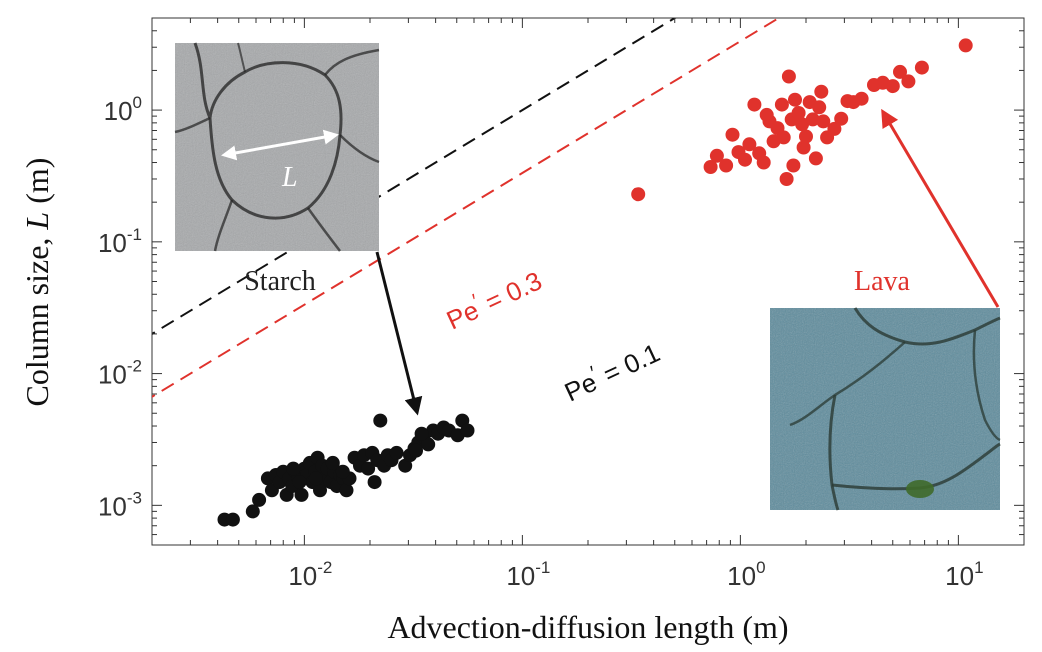 The height and width of the screenshot is (652, 1042). I want to click on x-tick-label: 10¹, so click(964, 574).